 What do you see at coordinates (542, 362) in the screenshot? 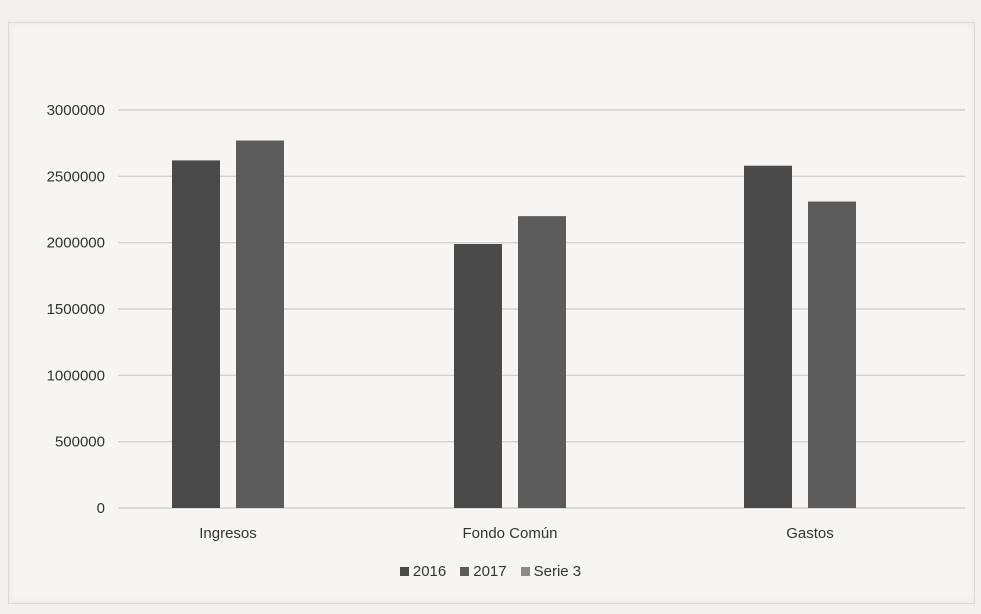
I see `bar-fondo-común-2017` at bounding box center [542, 362].